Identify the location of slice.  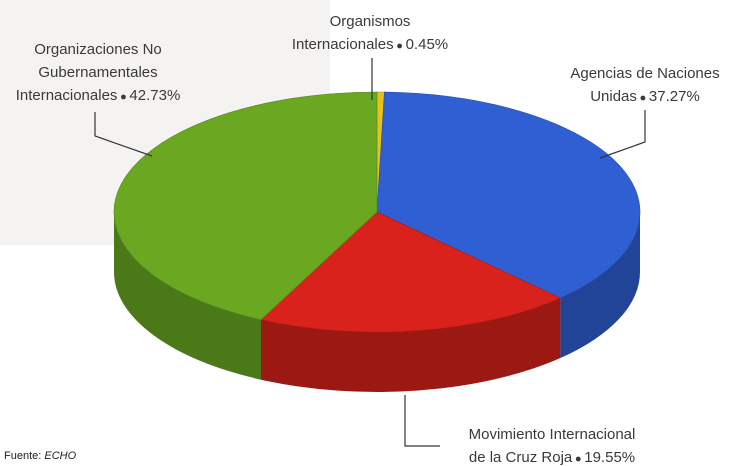
(411, 272).